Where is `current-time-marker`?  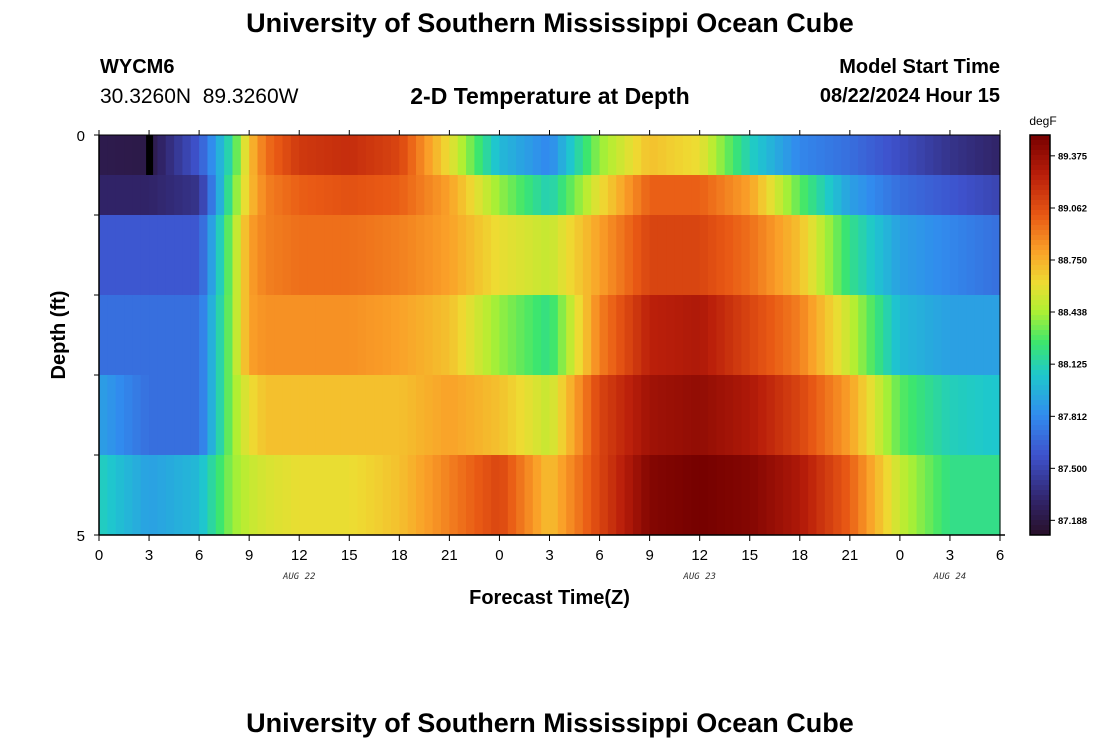 current-time-marker is located at coordinates (150, 155).